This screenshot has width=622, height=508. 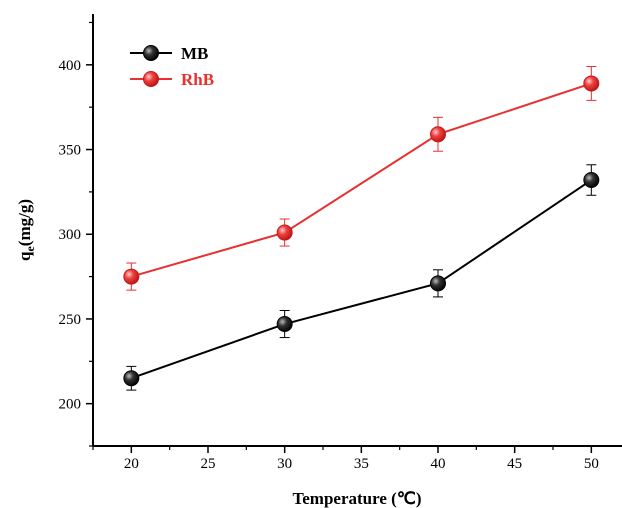 I want to click on y-axis-title: qe(mg/g), so click(x=26, y=230).